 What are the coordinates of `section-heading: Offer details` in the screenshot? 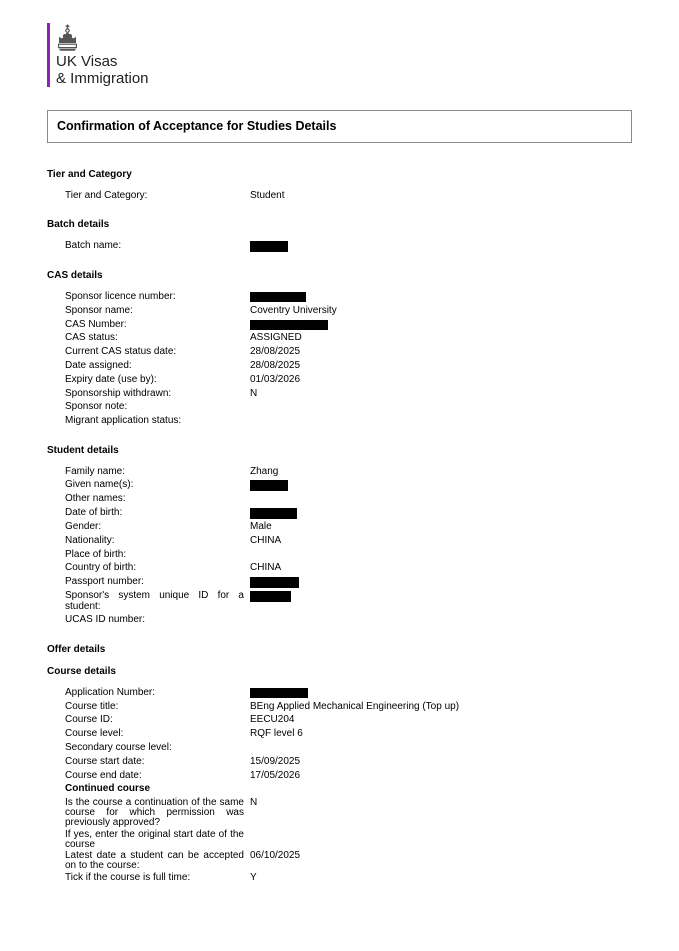 It's located at (76, 649).